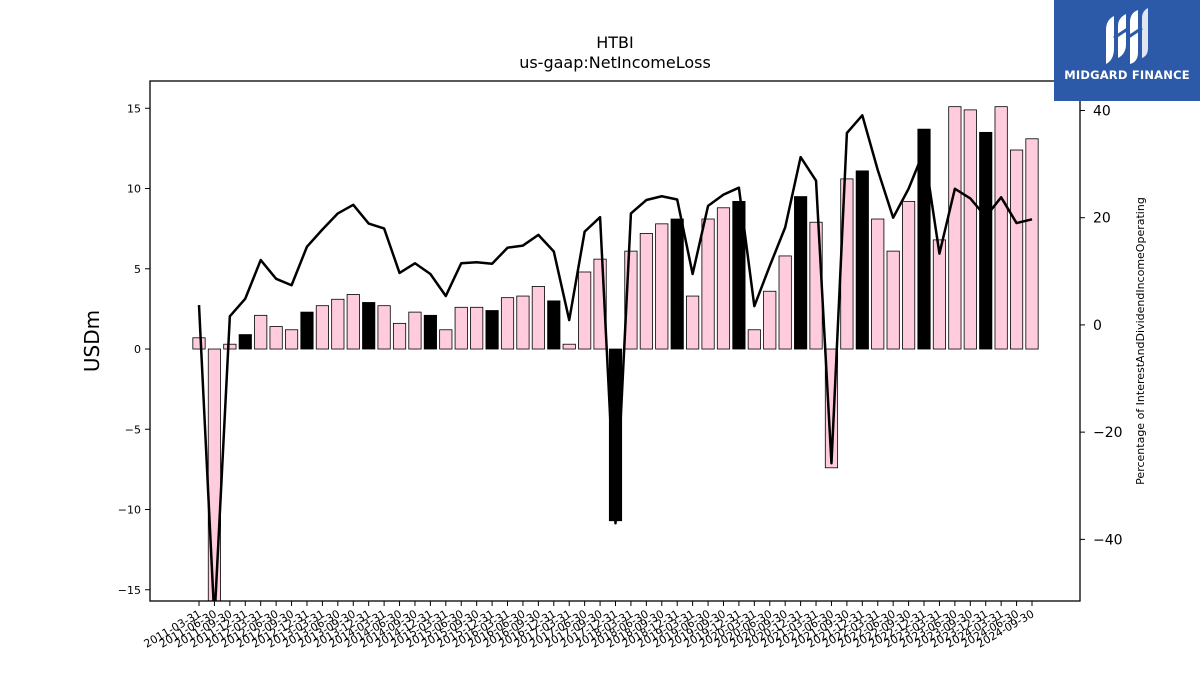 The image size is (1200, 675). I want to click on logo-text: MIDGARD FINANCE, so click(1127, 75).